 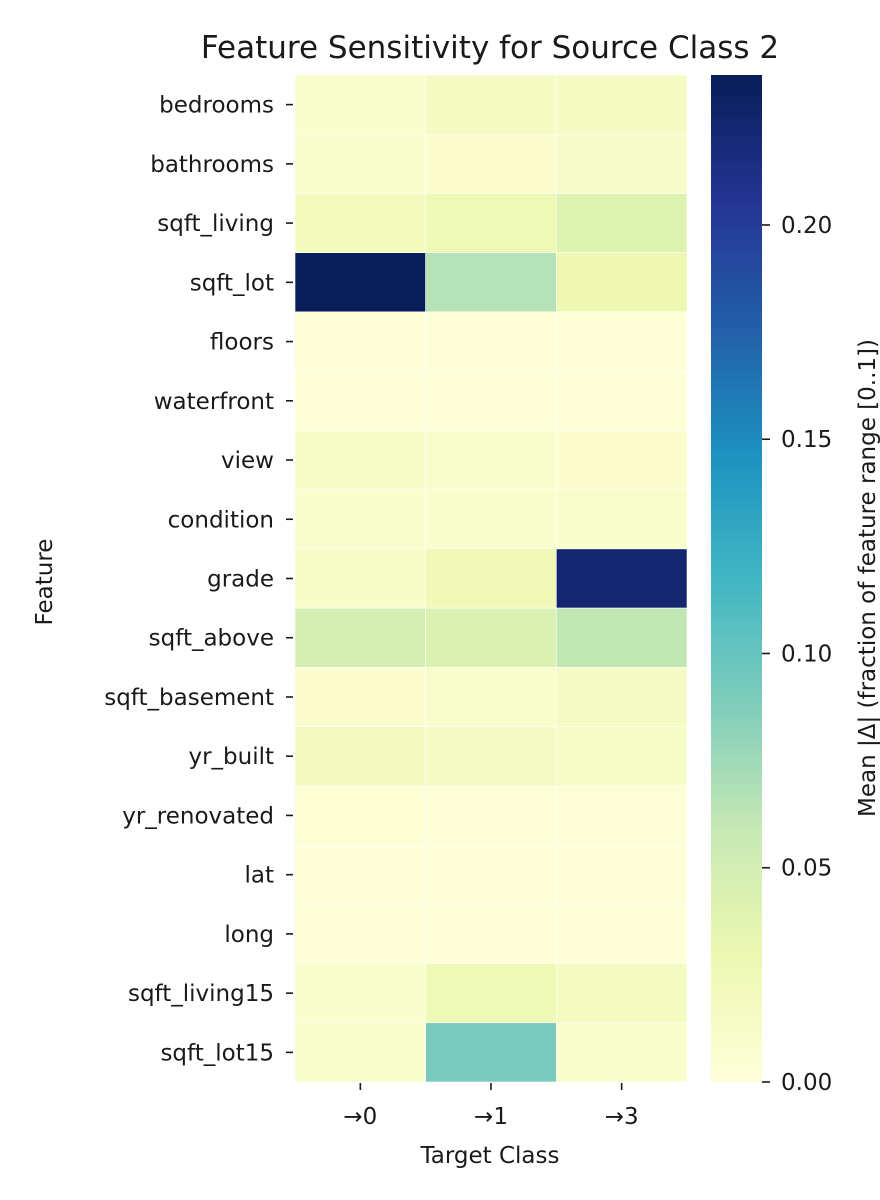 I want to click on y-tick-label: grade, so click(x=240, y=580).